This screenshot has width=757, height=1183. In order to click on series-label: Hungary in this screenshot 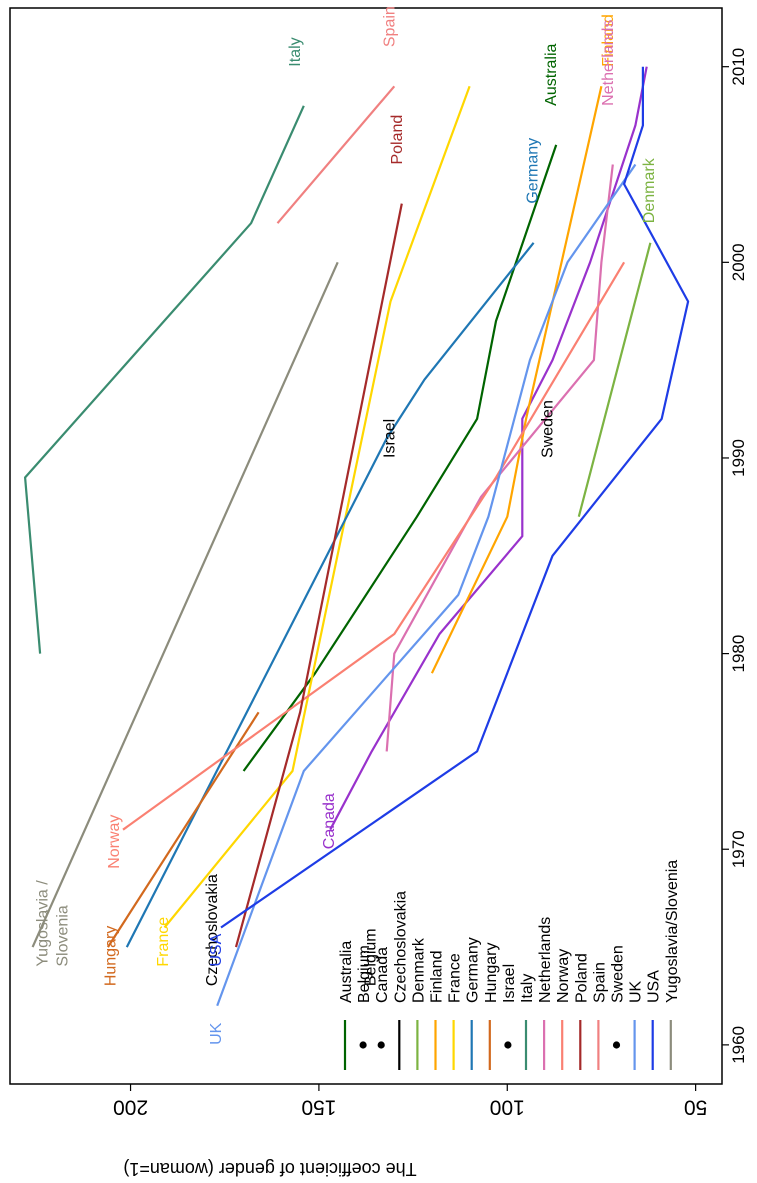, I will do `click(110, 956)`.